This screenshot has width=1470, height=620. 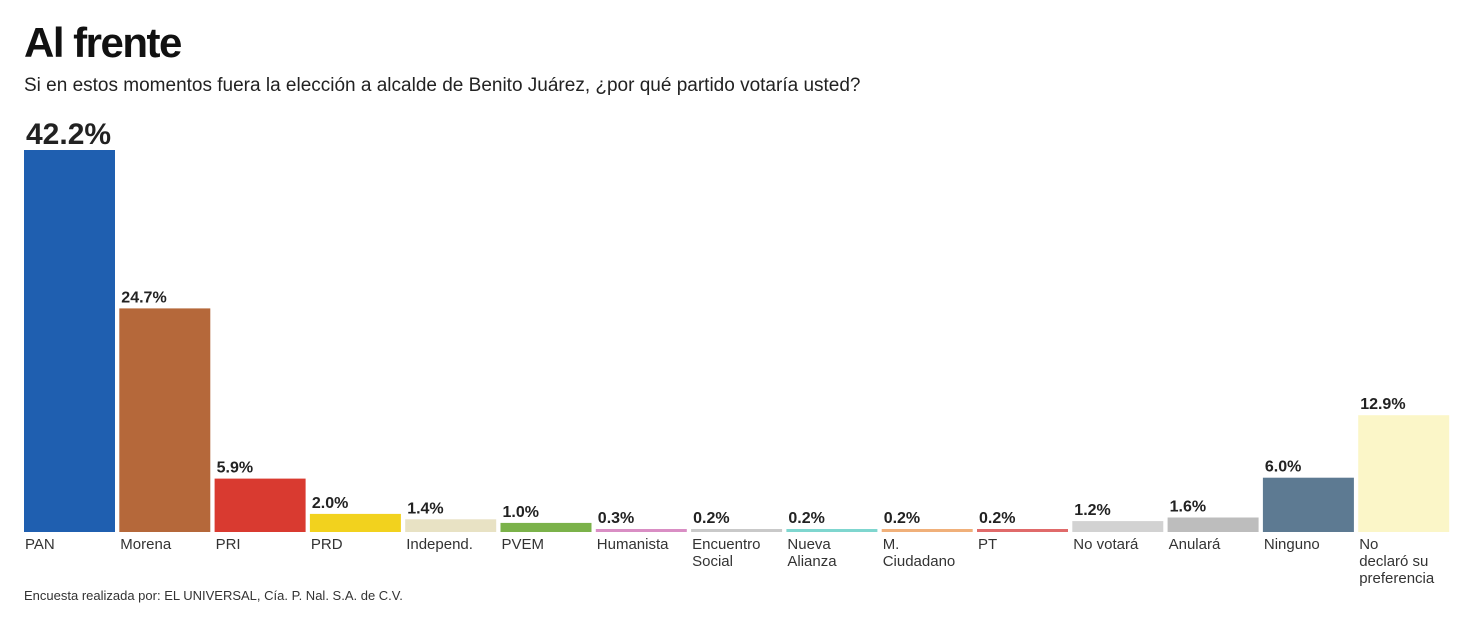 I want to click on bar-pri, so click(x=260, y=505).